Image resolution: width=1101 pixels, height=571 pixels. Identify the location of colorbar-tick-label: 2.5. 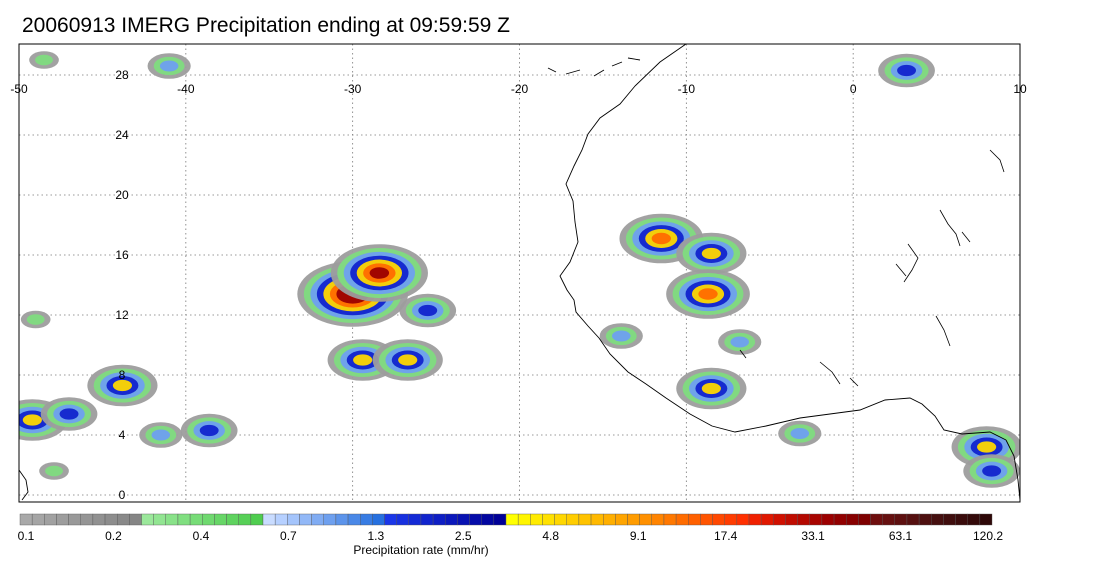
(463, 536).